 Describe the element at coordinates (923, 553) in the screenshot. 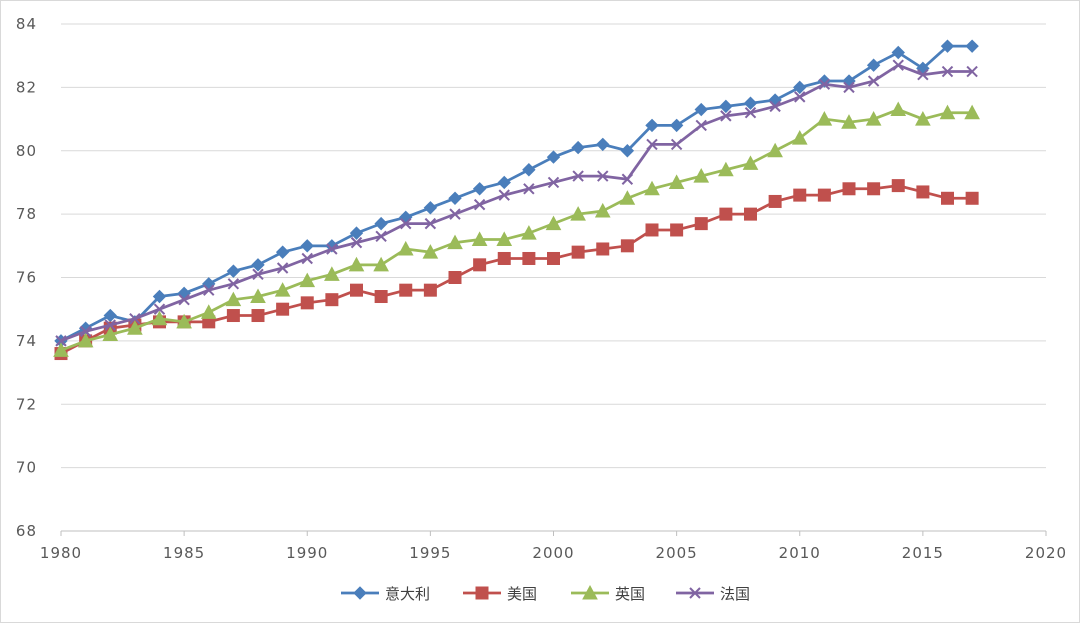

I see `x-tick-label: 2015` at that location.